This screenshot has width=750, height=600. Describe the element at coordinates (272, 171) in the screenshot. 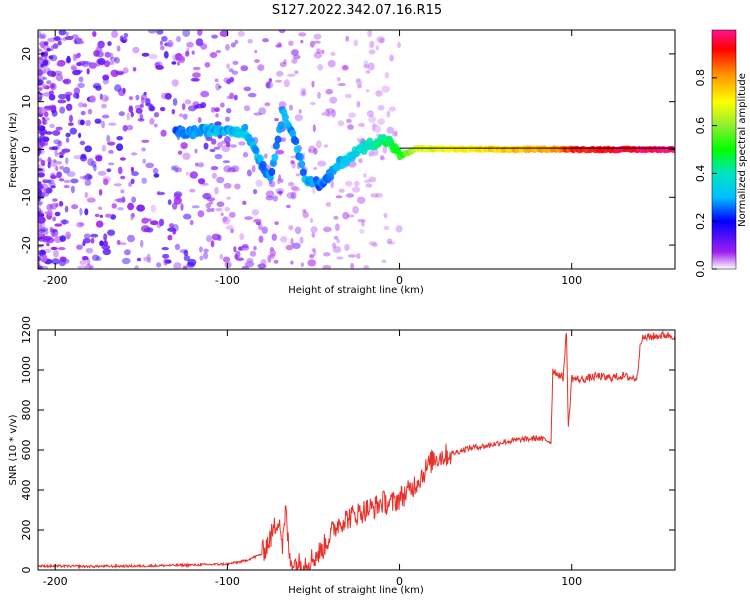

I see `spectrogram-signal-point` at that location.